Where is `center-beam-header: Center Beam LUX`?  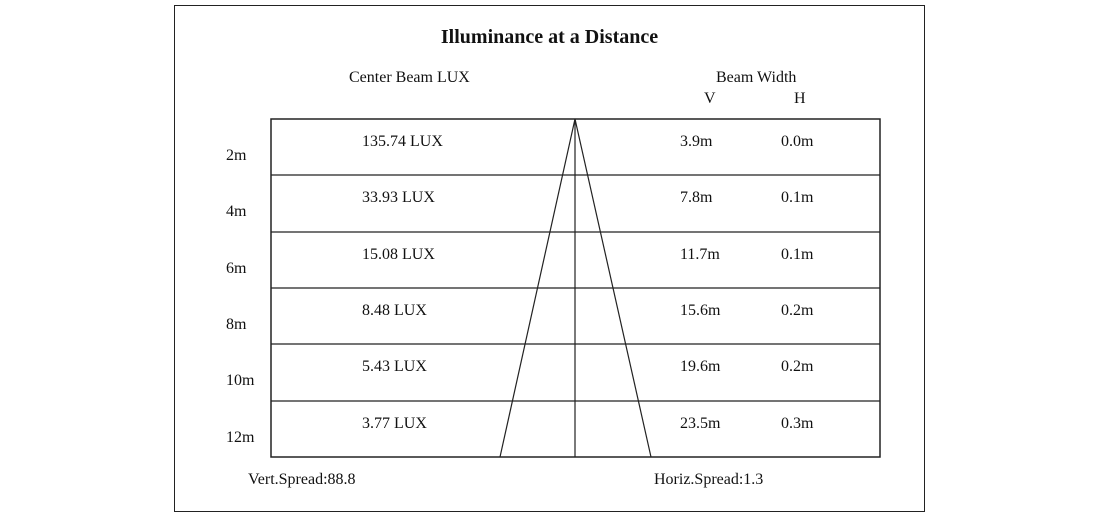
center-beam-header: Center Beam LUX is located at coordinates (409, 77).